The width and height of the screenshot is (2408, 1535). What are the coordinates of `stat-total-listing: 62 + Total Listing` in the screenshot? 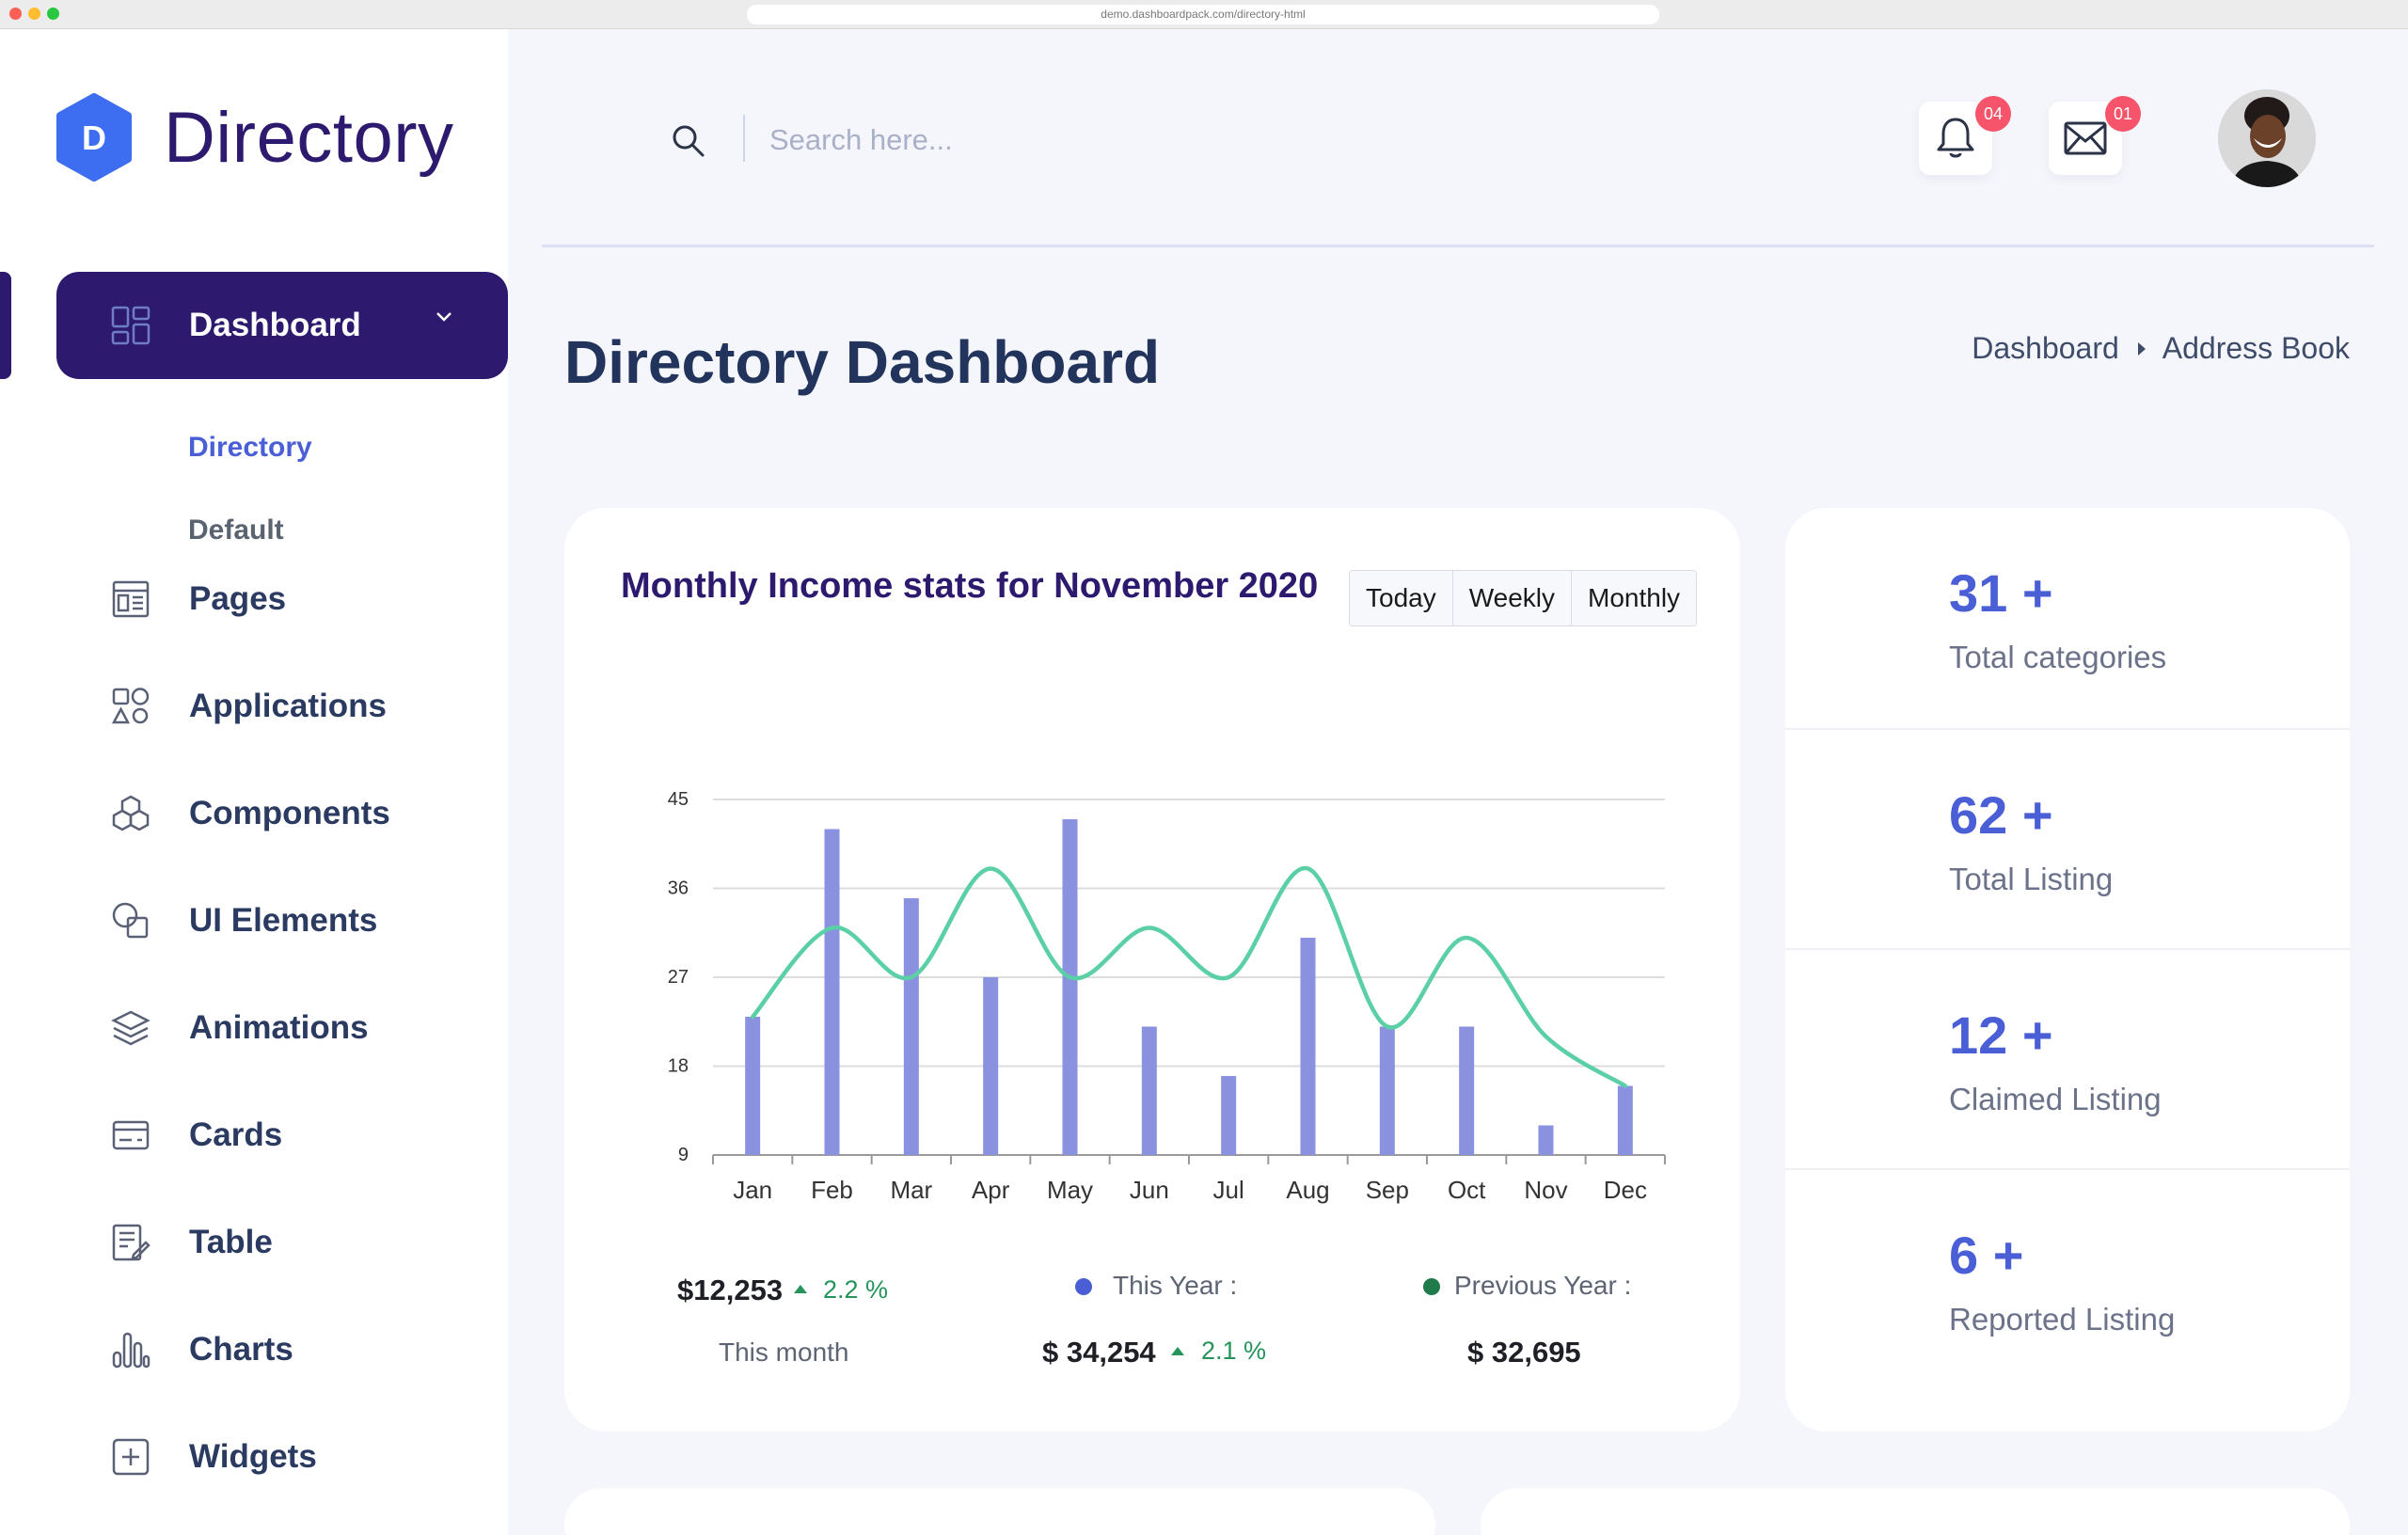 It's located at (2067, 838).